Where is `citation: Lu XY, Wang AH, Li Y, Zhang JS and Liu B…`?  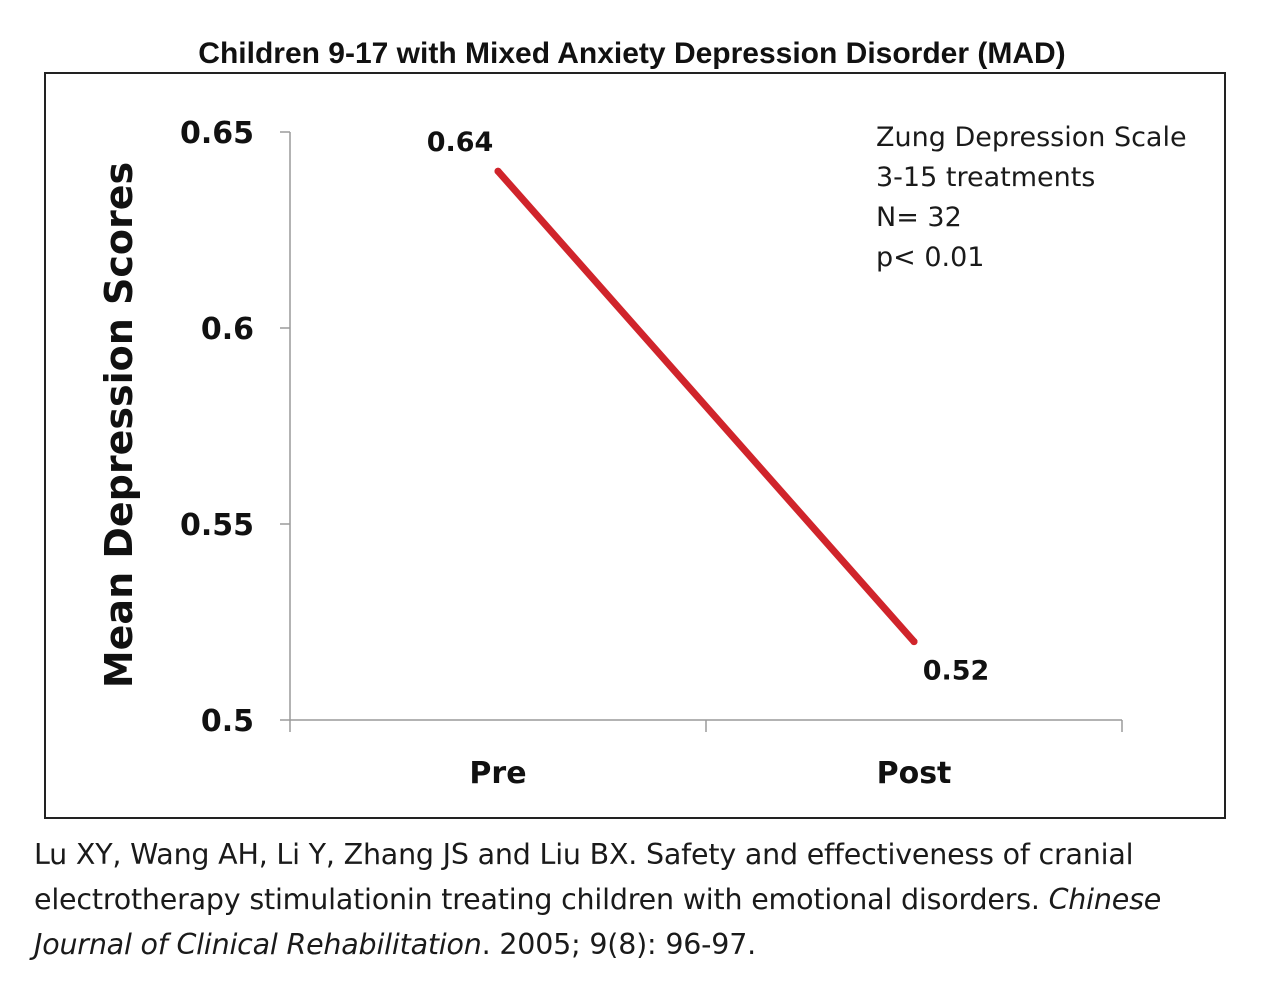
citation: Lu XY, Wang AH, Li Y, Zhang JS and Liu B… is located at coordinates (649, 899).